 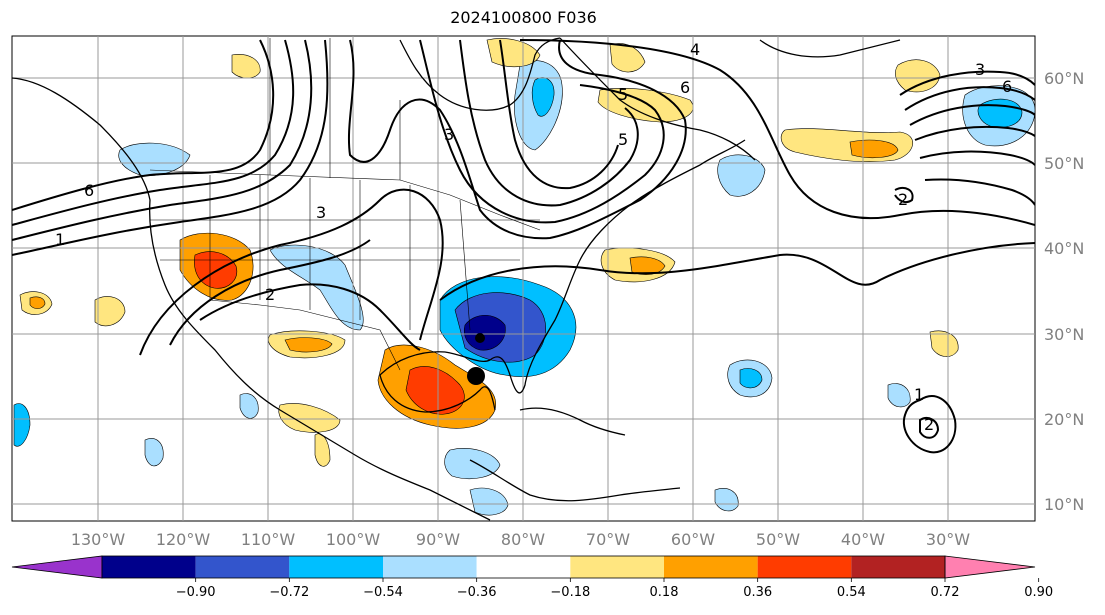 What do you see at coordinates (1064, 334) in the screenshot?
I see `lat-label: 30°N` at bounding box center [1064, 334].